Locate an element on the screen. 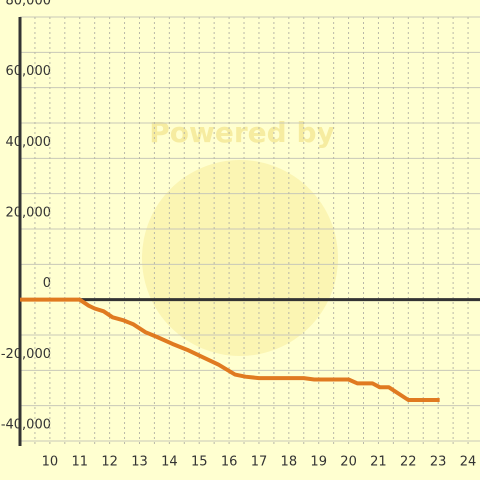  x-tick-label: 19 is located at coordinates (318, 462).